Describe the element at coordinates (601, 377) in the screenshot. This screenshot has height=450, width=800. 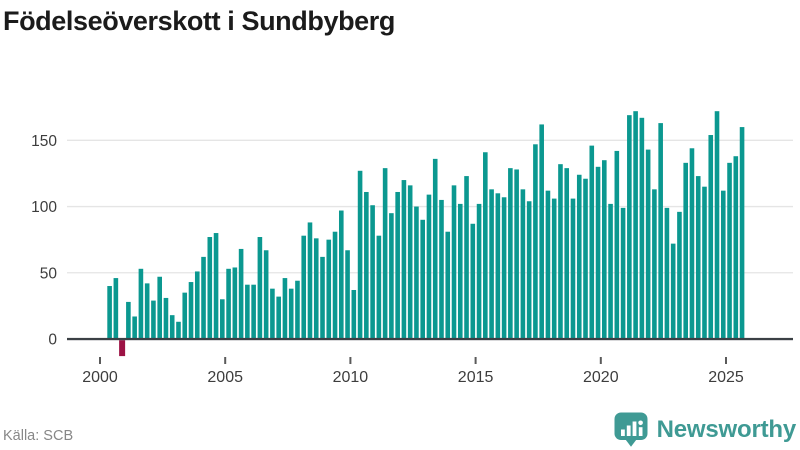
I see `x-axis-label: 2020` at that location.